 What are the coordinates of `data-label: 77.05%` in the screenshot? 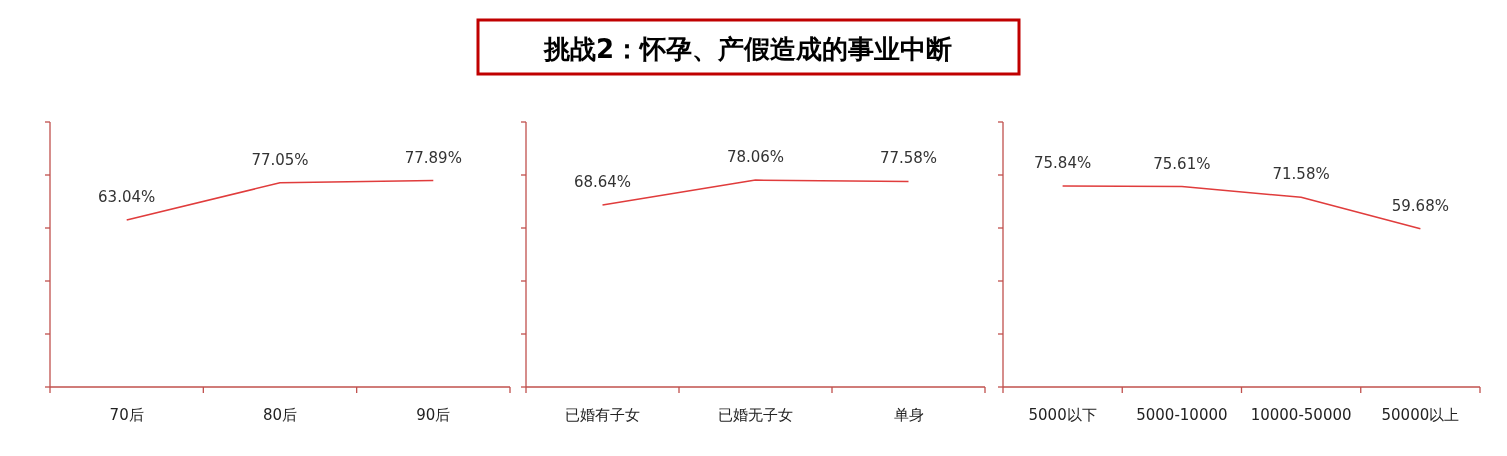 It's located at (280, 159).